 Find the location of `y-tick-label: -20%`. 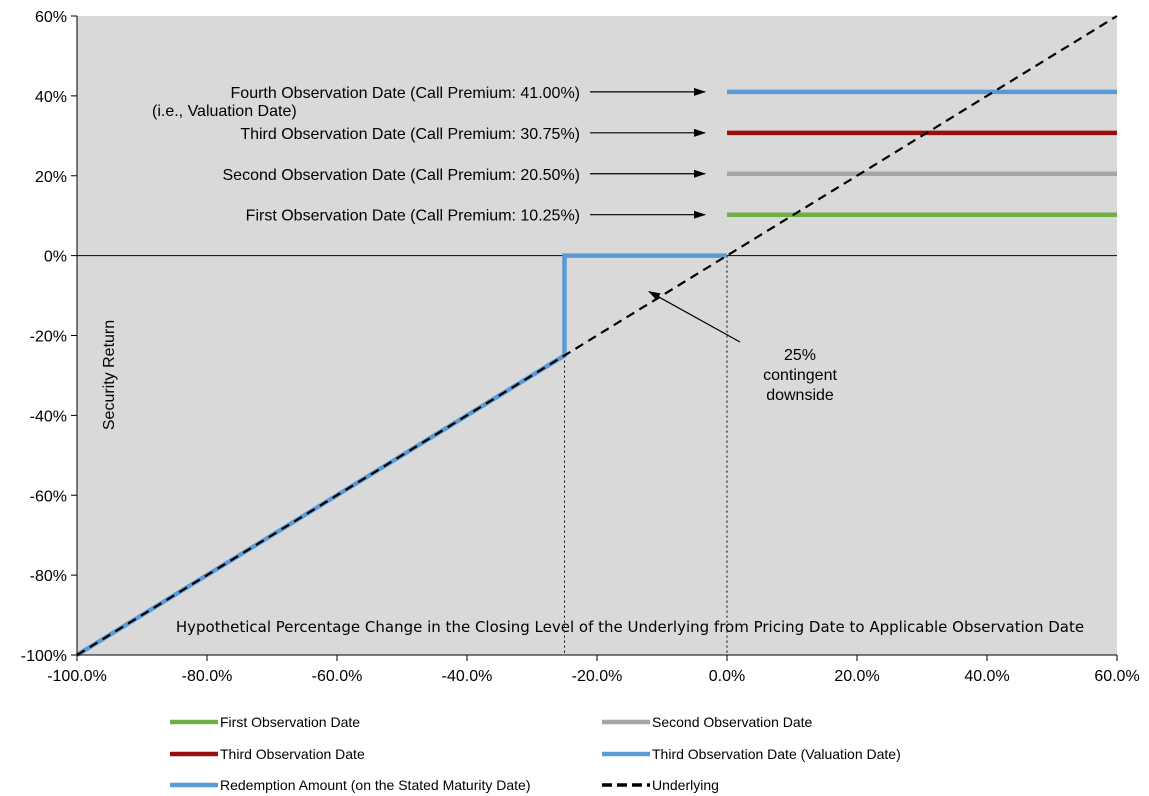

y-tick-label: -20% is located at coordinates (48, 337).